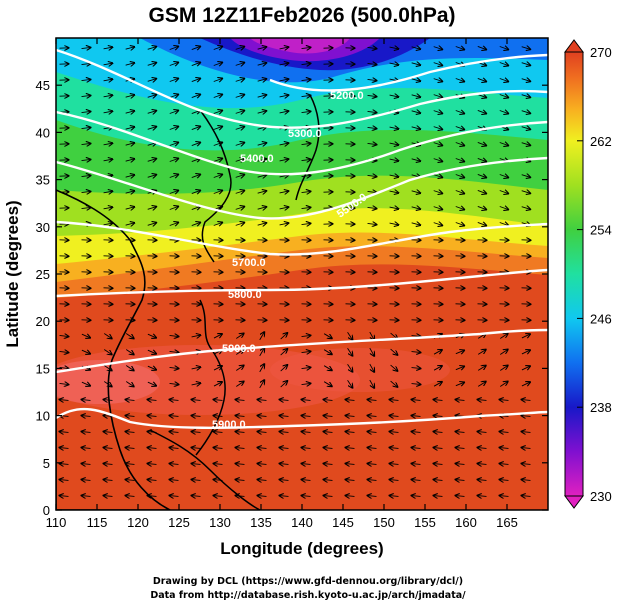 The height and width of the screenshot is (605, 619). Describe the element at coordinates (601, 318) in the screenshot. I see `colorbar-tick-label: 246` at that location.